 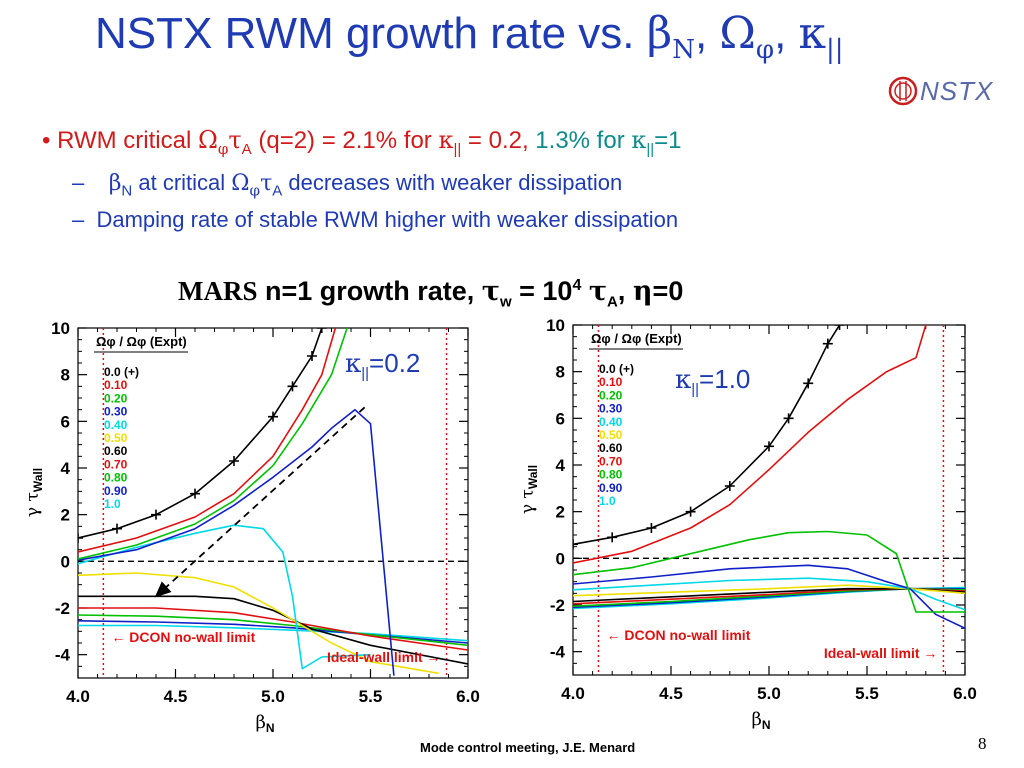 I want to click on panel-label: κ||=1.0, so click(x=712, y=381).